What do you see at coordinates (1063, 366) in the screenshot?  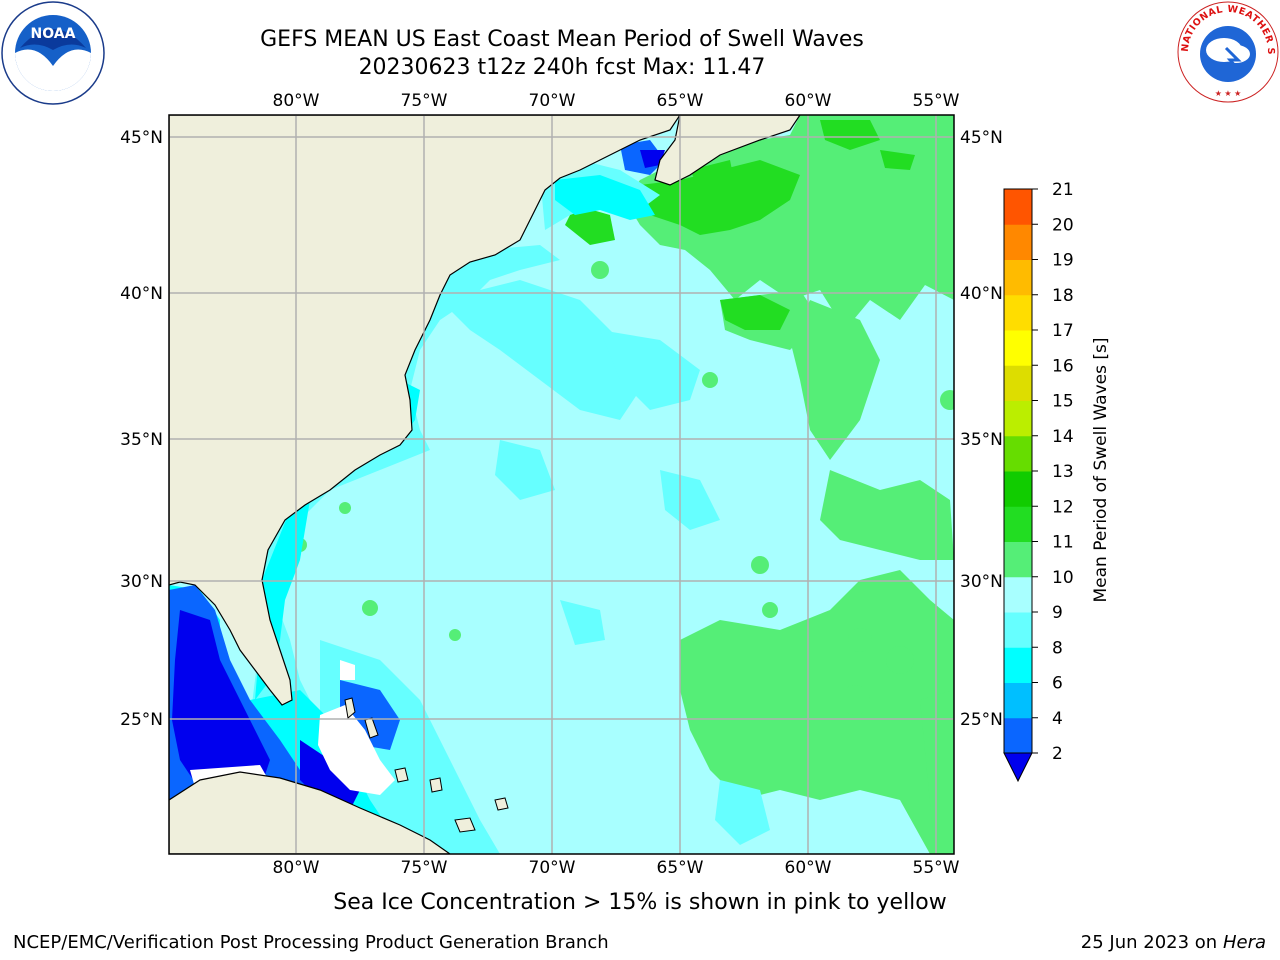 I see `colorbar-tick-label: 16` at bounding box center [1063, 366].